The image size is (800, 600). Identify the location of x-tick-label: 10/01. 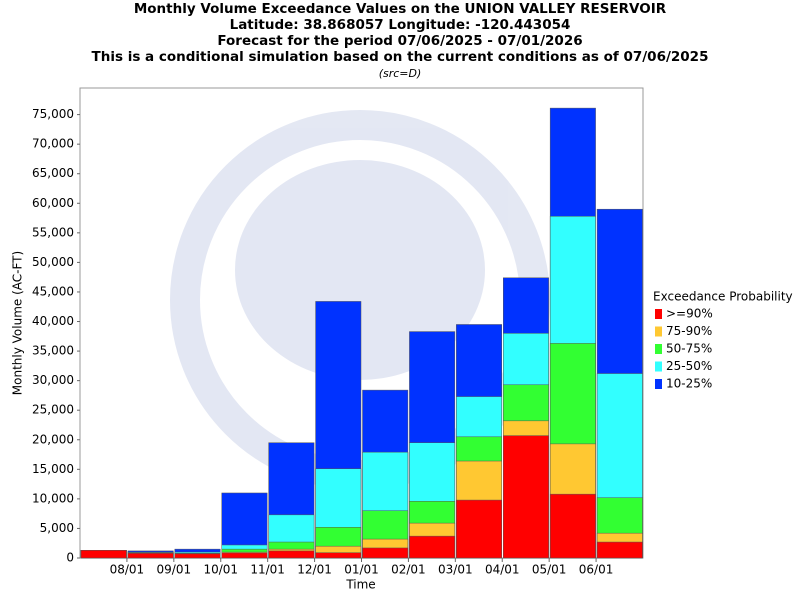
(220, 570).